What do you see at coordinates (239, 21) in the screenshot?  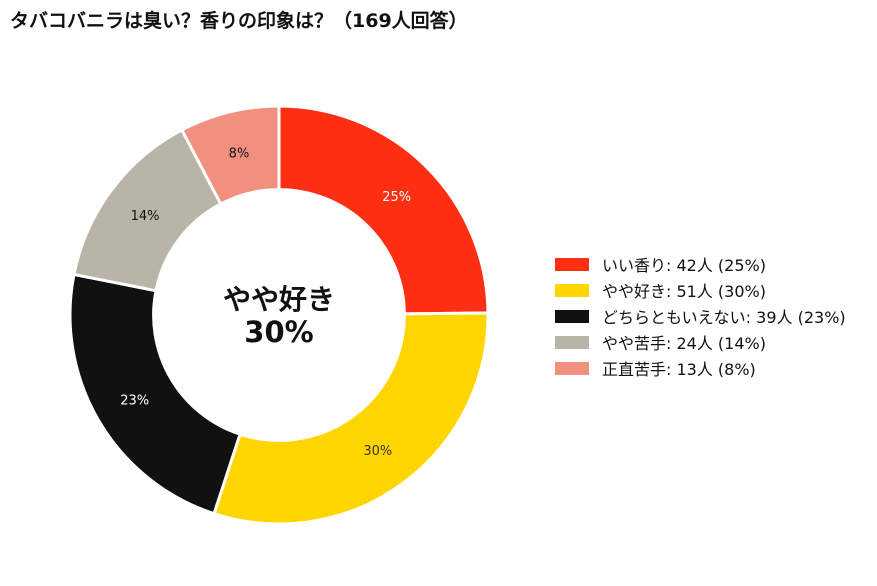 I see `chart-title: タバコバニラは臭い？香りの印象は？（169人回答）` at bounding box center [239, 21].